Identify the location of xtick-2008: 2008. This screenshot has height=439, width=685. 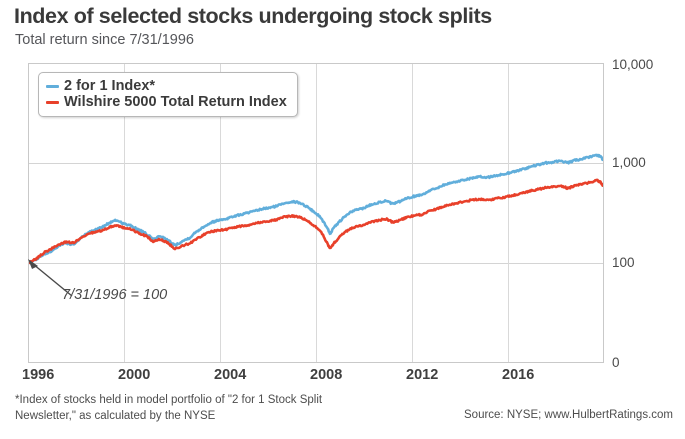
(326, 375).